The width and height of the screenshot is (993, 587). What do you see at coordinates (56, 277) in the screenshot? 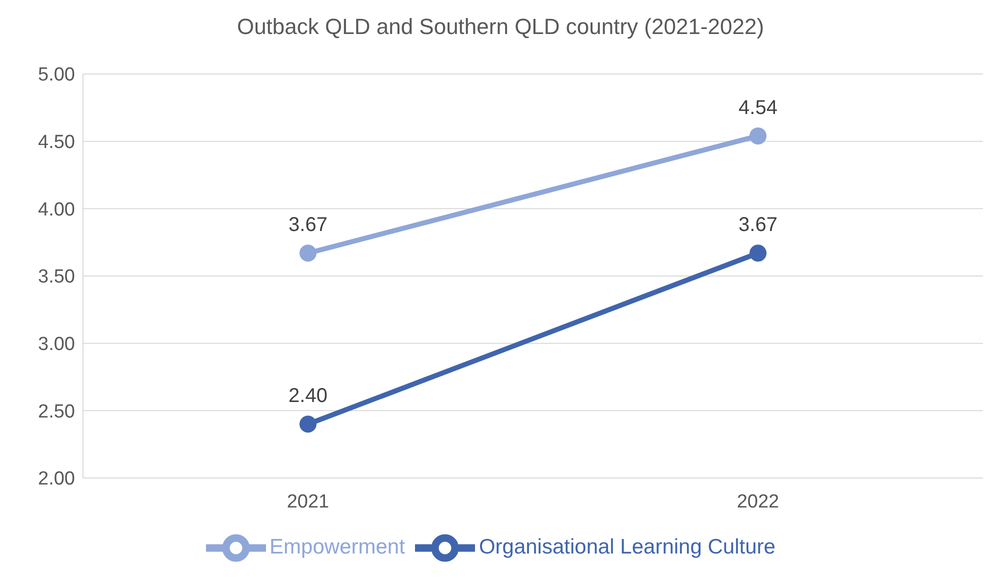
I see `y-tick-label: 3.50` at bounding box center [56, 277].